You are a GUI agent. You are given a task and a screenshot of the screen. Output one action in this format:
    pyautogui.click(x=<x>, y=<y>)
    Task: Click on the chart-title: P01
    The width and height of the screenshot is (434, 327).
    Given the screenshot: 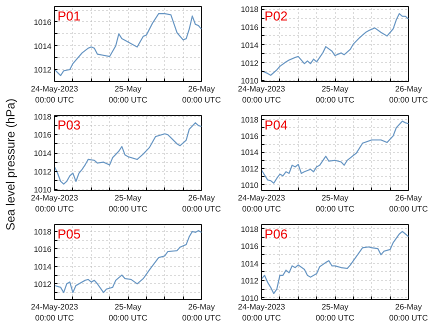 What is the action you would take?
    pyautogui.click(x=69, y=16)
    